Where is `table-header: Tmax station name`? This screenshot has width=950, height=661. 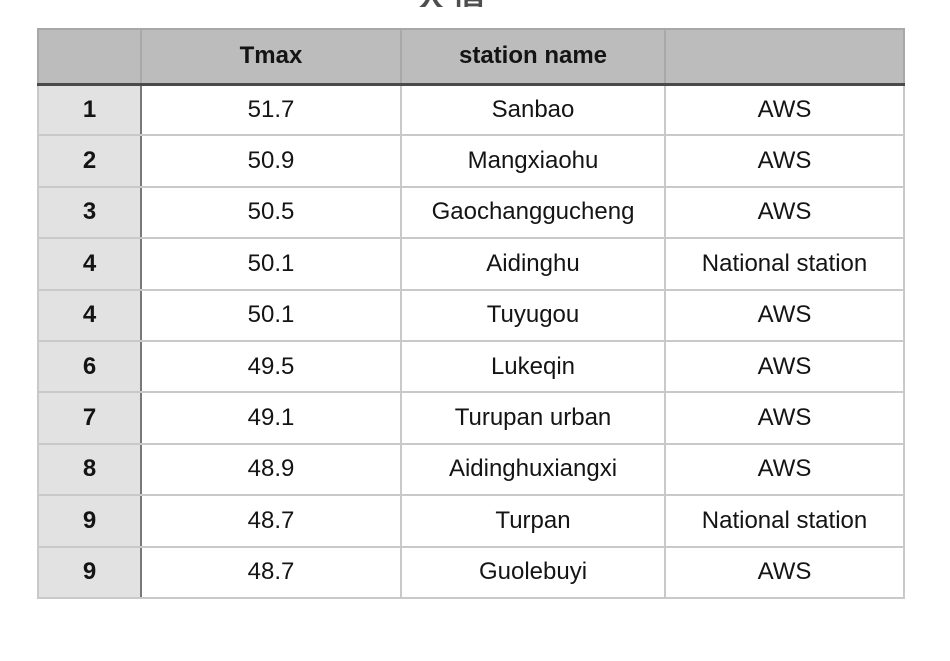 table-header: Tmax station name is located at coordinates (471, 57).